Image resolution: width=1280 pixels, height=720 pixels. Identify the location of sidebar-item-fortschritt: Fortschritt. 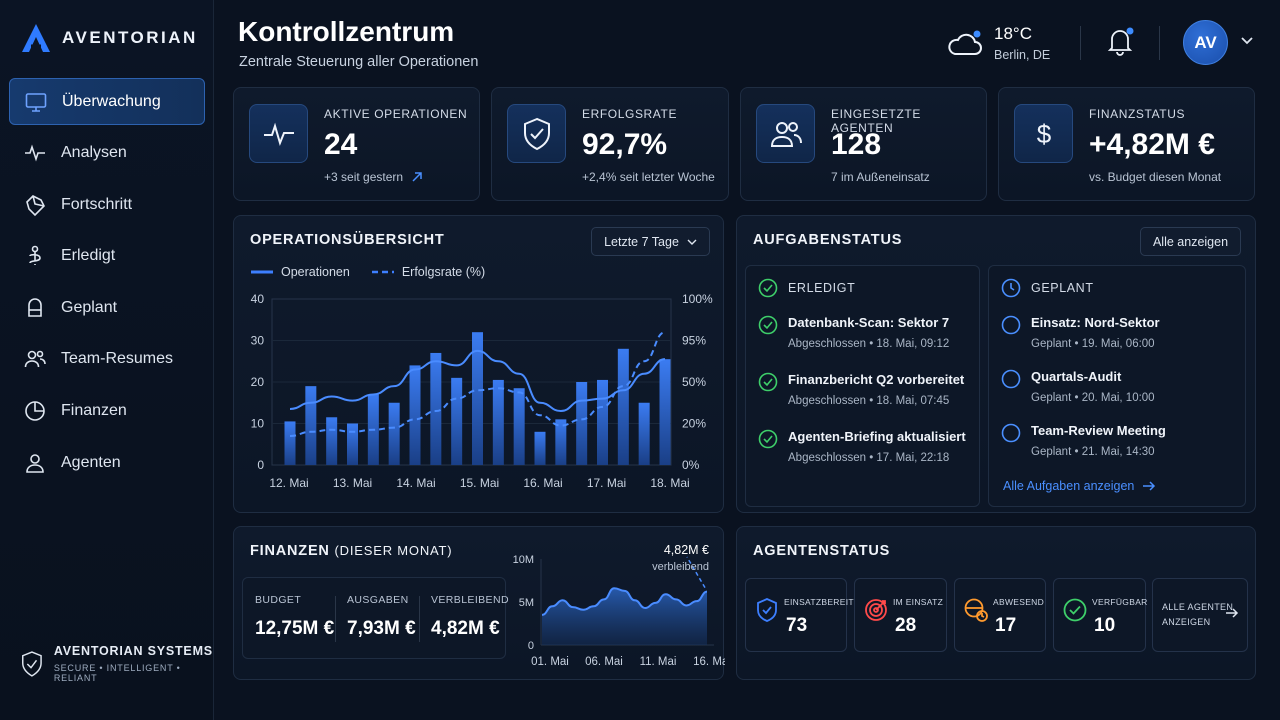
(107, 204).